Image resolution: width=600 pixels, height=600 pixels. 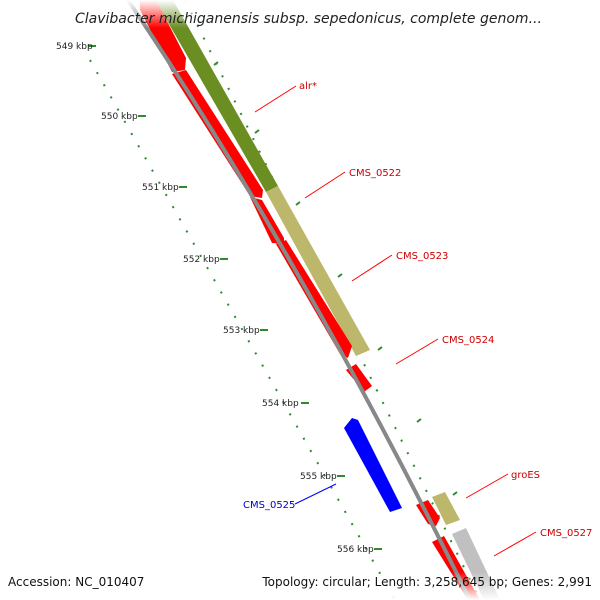 I want to click on gene-label-alr: alr*, so click(x=308, y=86).